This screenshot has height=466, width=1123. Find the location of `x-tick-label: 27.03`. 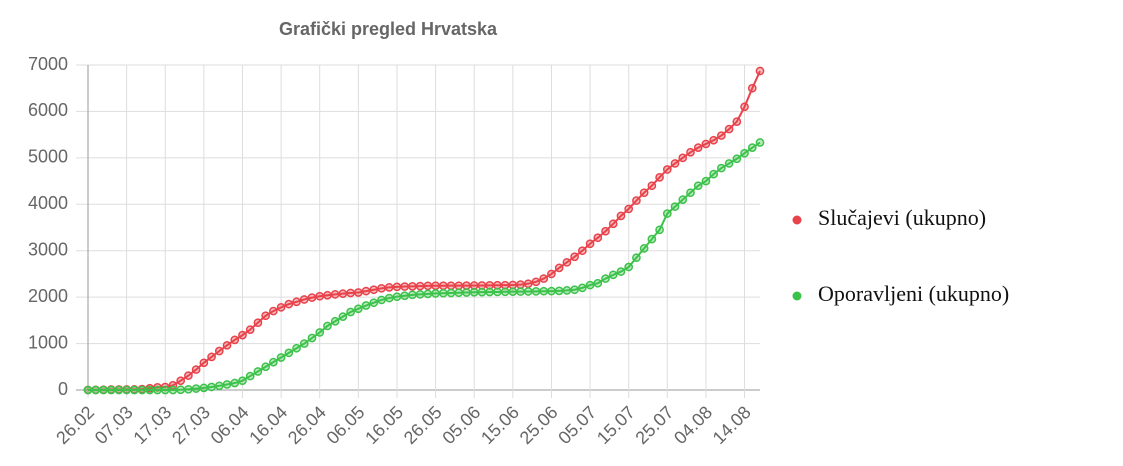

x-tick-label: 27.03 is located at coordinates (191, 425).